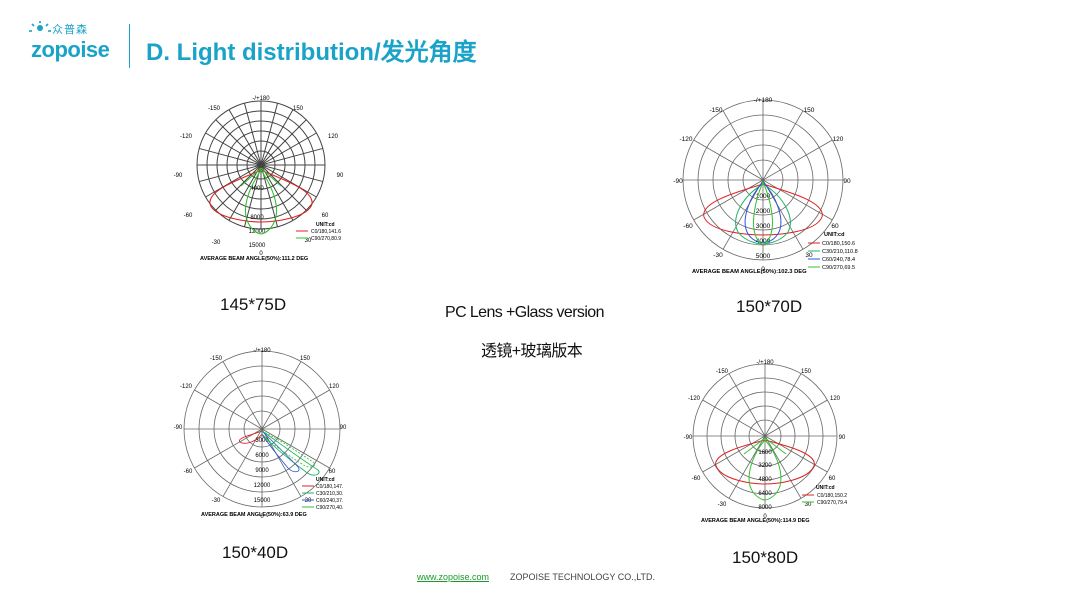  What do you see at coordinates (254, 259) in the screenshot?
I see `beam-angle-label: AVERAGE BEAM ANGLE(50%):111.2 DEG` at bounding box center [254, 259].